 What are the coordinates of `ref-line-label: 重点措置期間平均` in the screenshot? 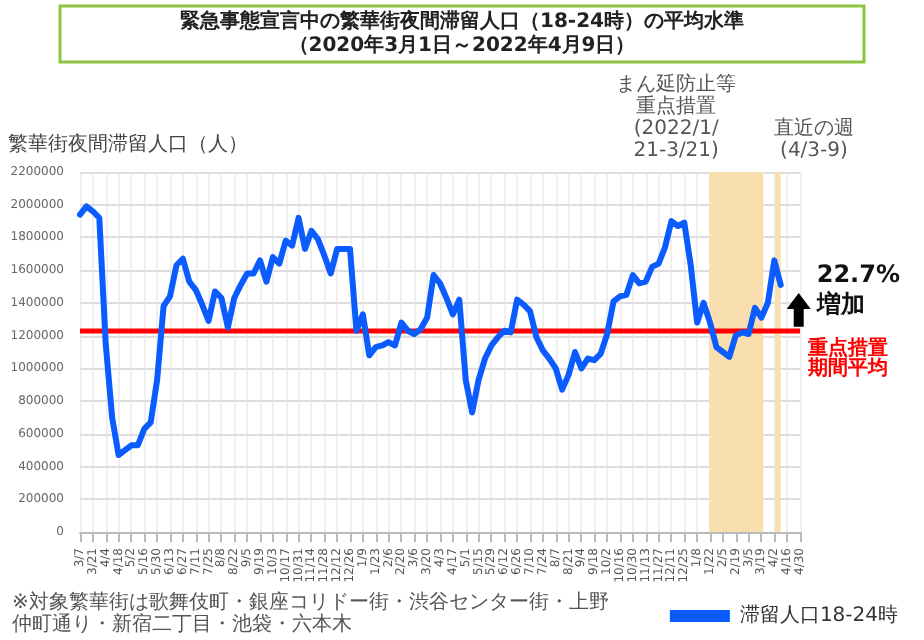 It's located at (847, 357).